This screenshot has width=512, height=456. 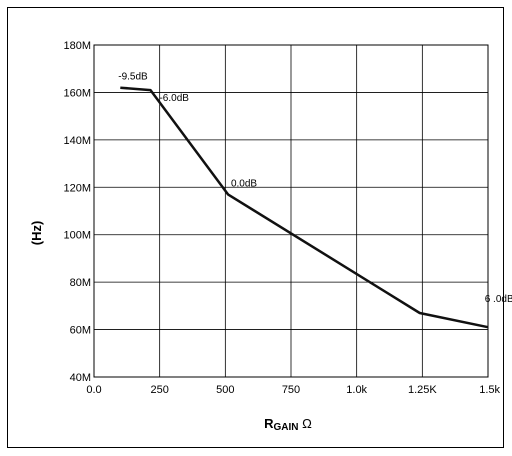 What do you see at coordinates (93, 390) in the screenshot?
I see `x-tick-label: 0.0` at bounding box center [93, 390].